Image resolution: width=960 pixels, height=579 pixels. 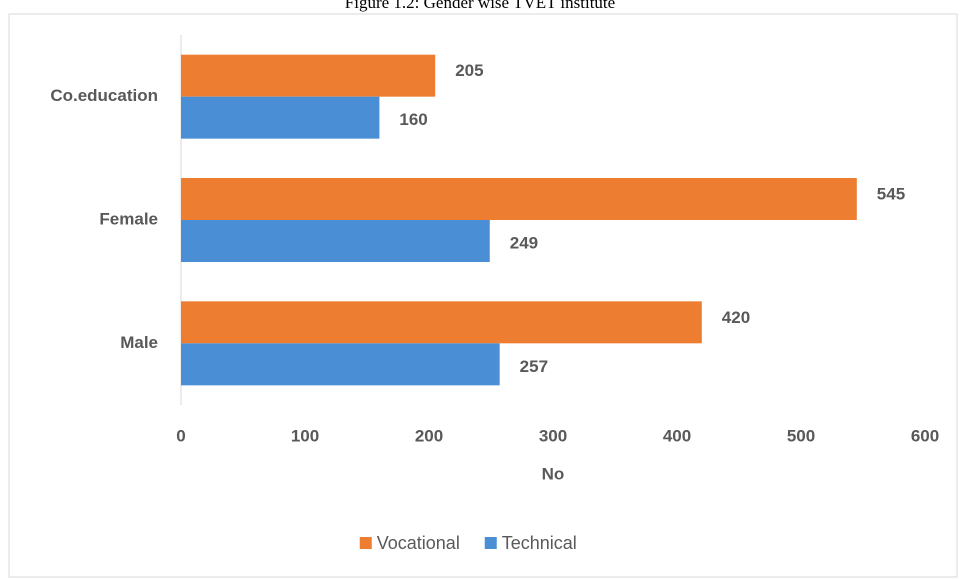 What do you see at coordinates (180, 435) in the screenshot?
I see `x-tick-label: 0` at bounding box center [180, 435].